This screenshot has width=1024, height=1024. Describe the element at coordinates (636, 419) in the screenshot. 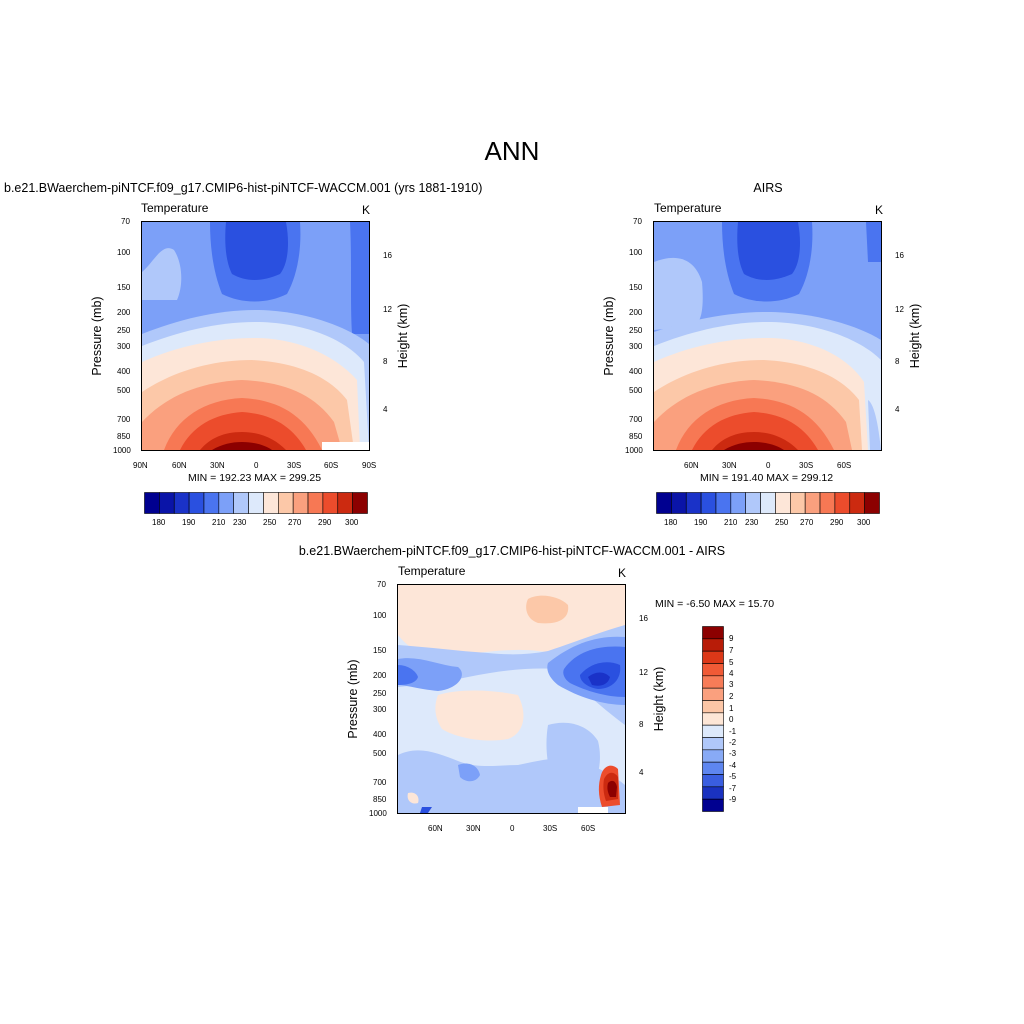

I see `y-tick: 700` at that location.